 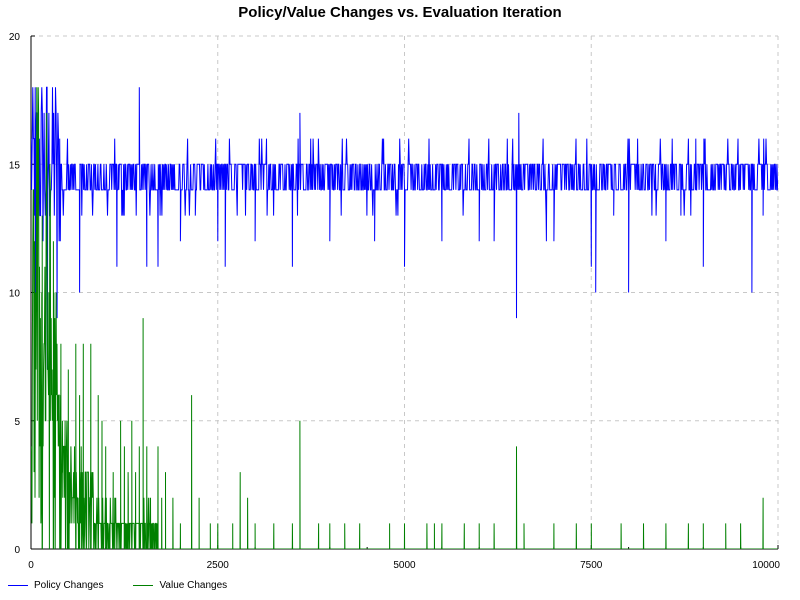 What do you see at coordinates (766, 565) in the screenshot?
I see `x-tick-label: 10000` at bounding box center [766, 565].